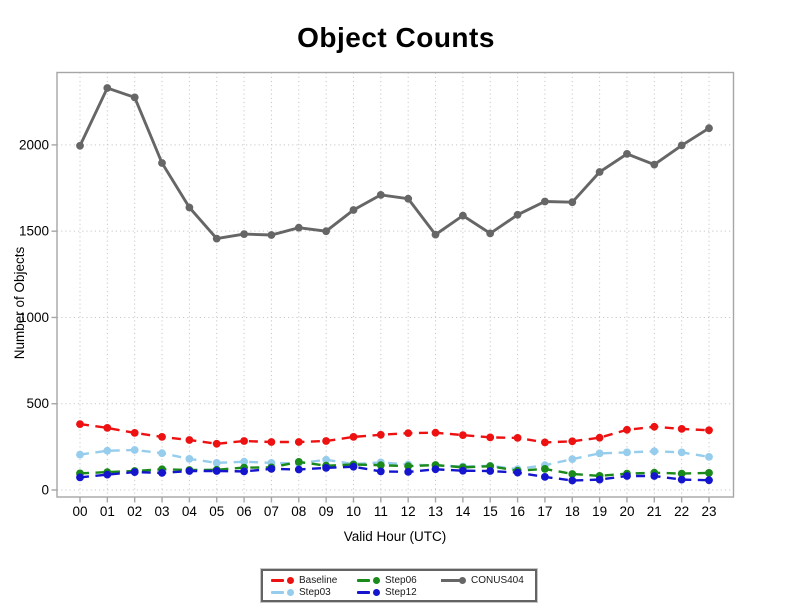 The width and height of the screenshot is (792, 612). I want to click on x-tick-label: 09, so click(326, 511).